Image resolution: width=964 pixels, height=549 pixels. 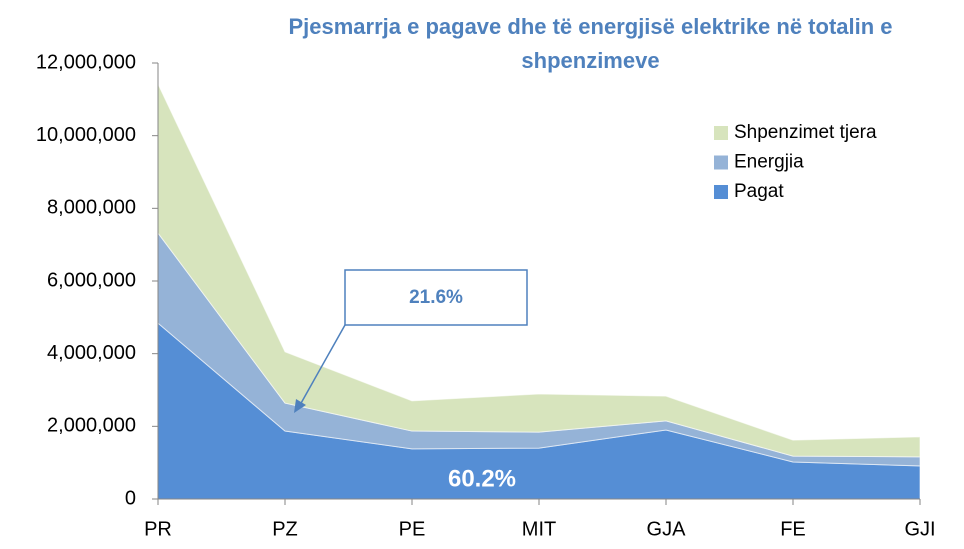 I want to click on x-tick-label: PR, so click(x=158, y=529).